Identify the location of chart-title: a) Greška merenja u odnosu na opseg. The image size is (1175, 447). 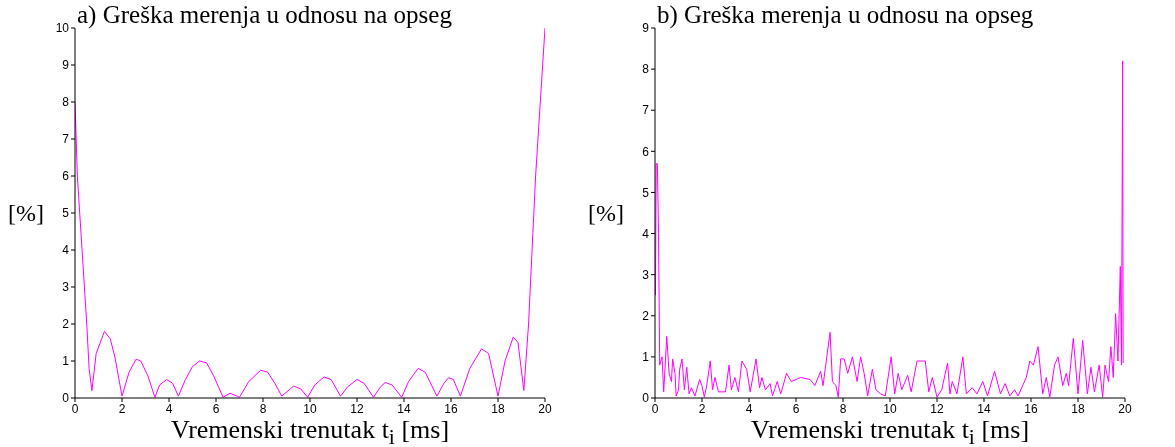
(264, 14).